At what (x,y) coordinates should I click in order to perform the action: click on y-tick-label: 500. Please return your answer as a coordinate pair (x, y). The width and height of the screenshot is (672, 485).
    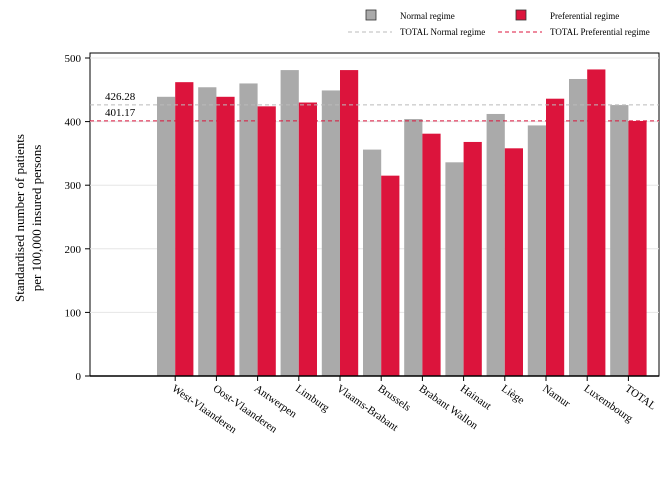
    Looking at the image, I should click on (73, 59).